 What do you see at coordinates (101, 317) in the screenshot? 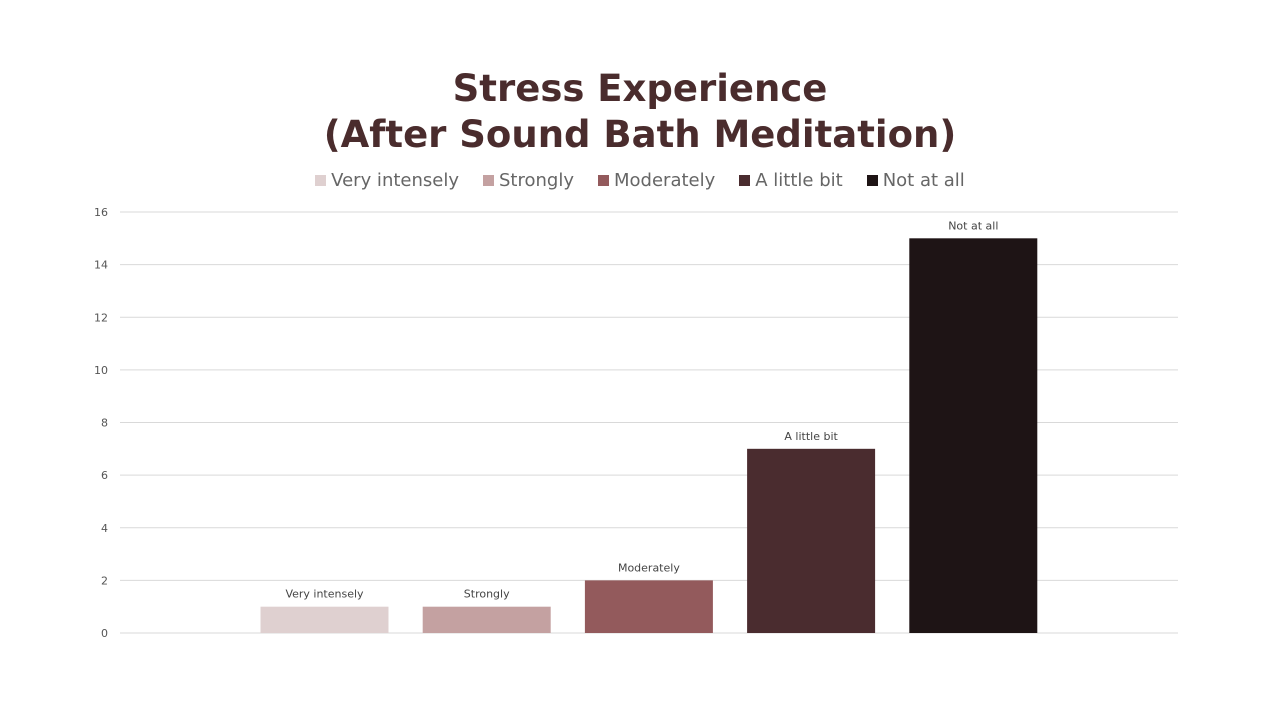
I see `y-tick-label: 12` at bounding box center [101, 317].